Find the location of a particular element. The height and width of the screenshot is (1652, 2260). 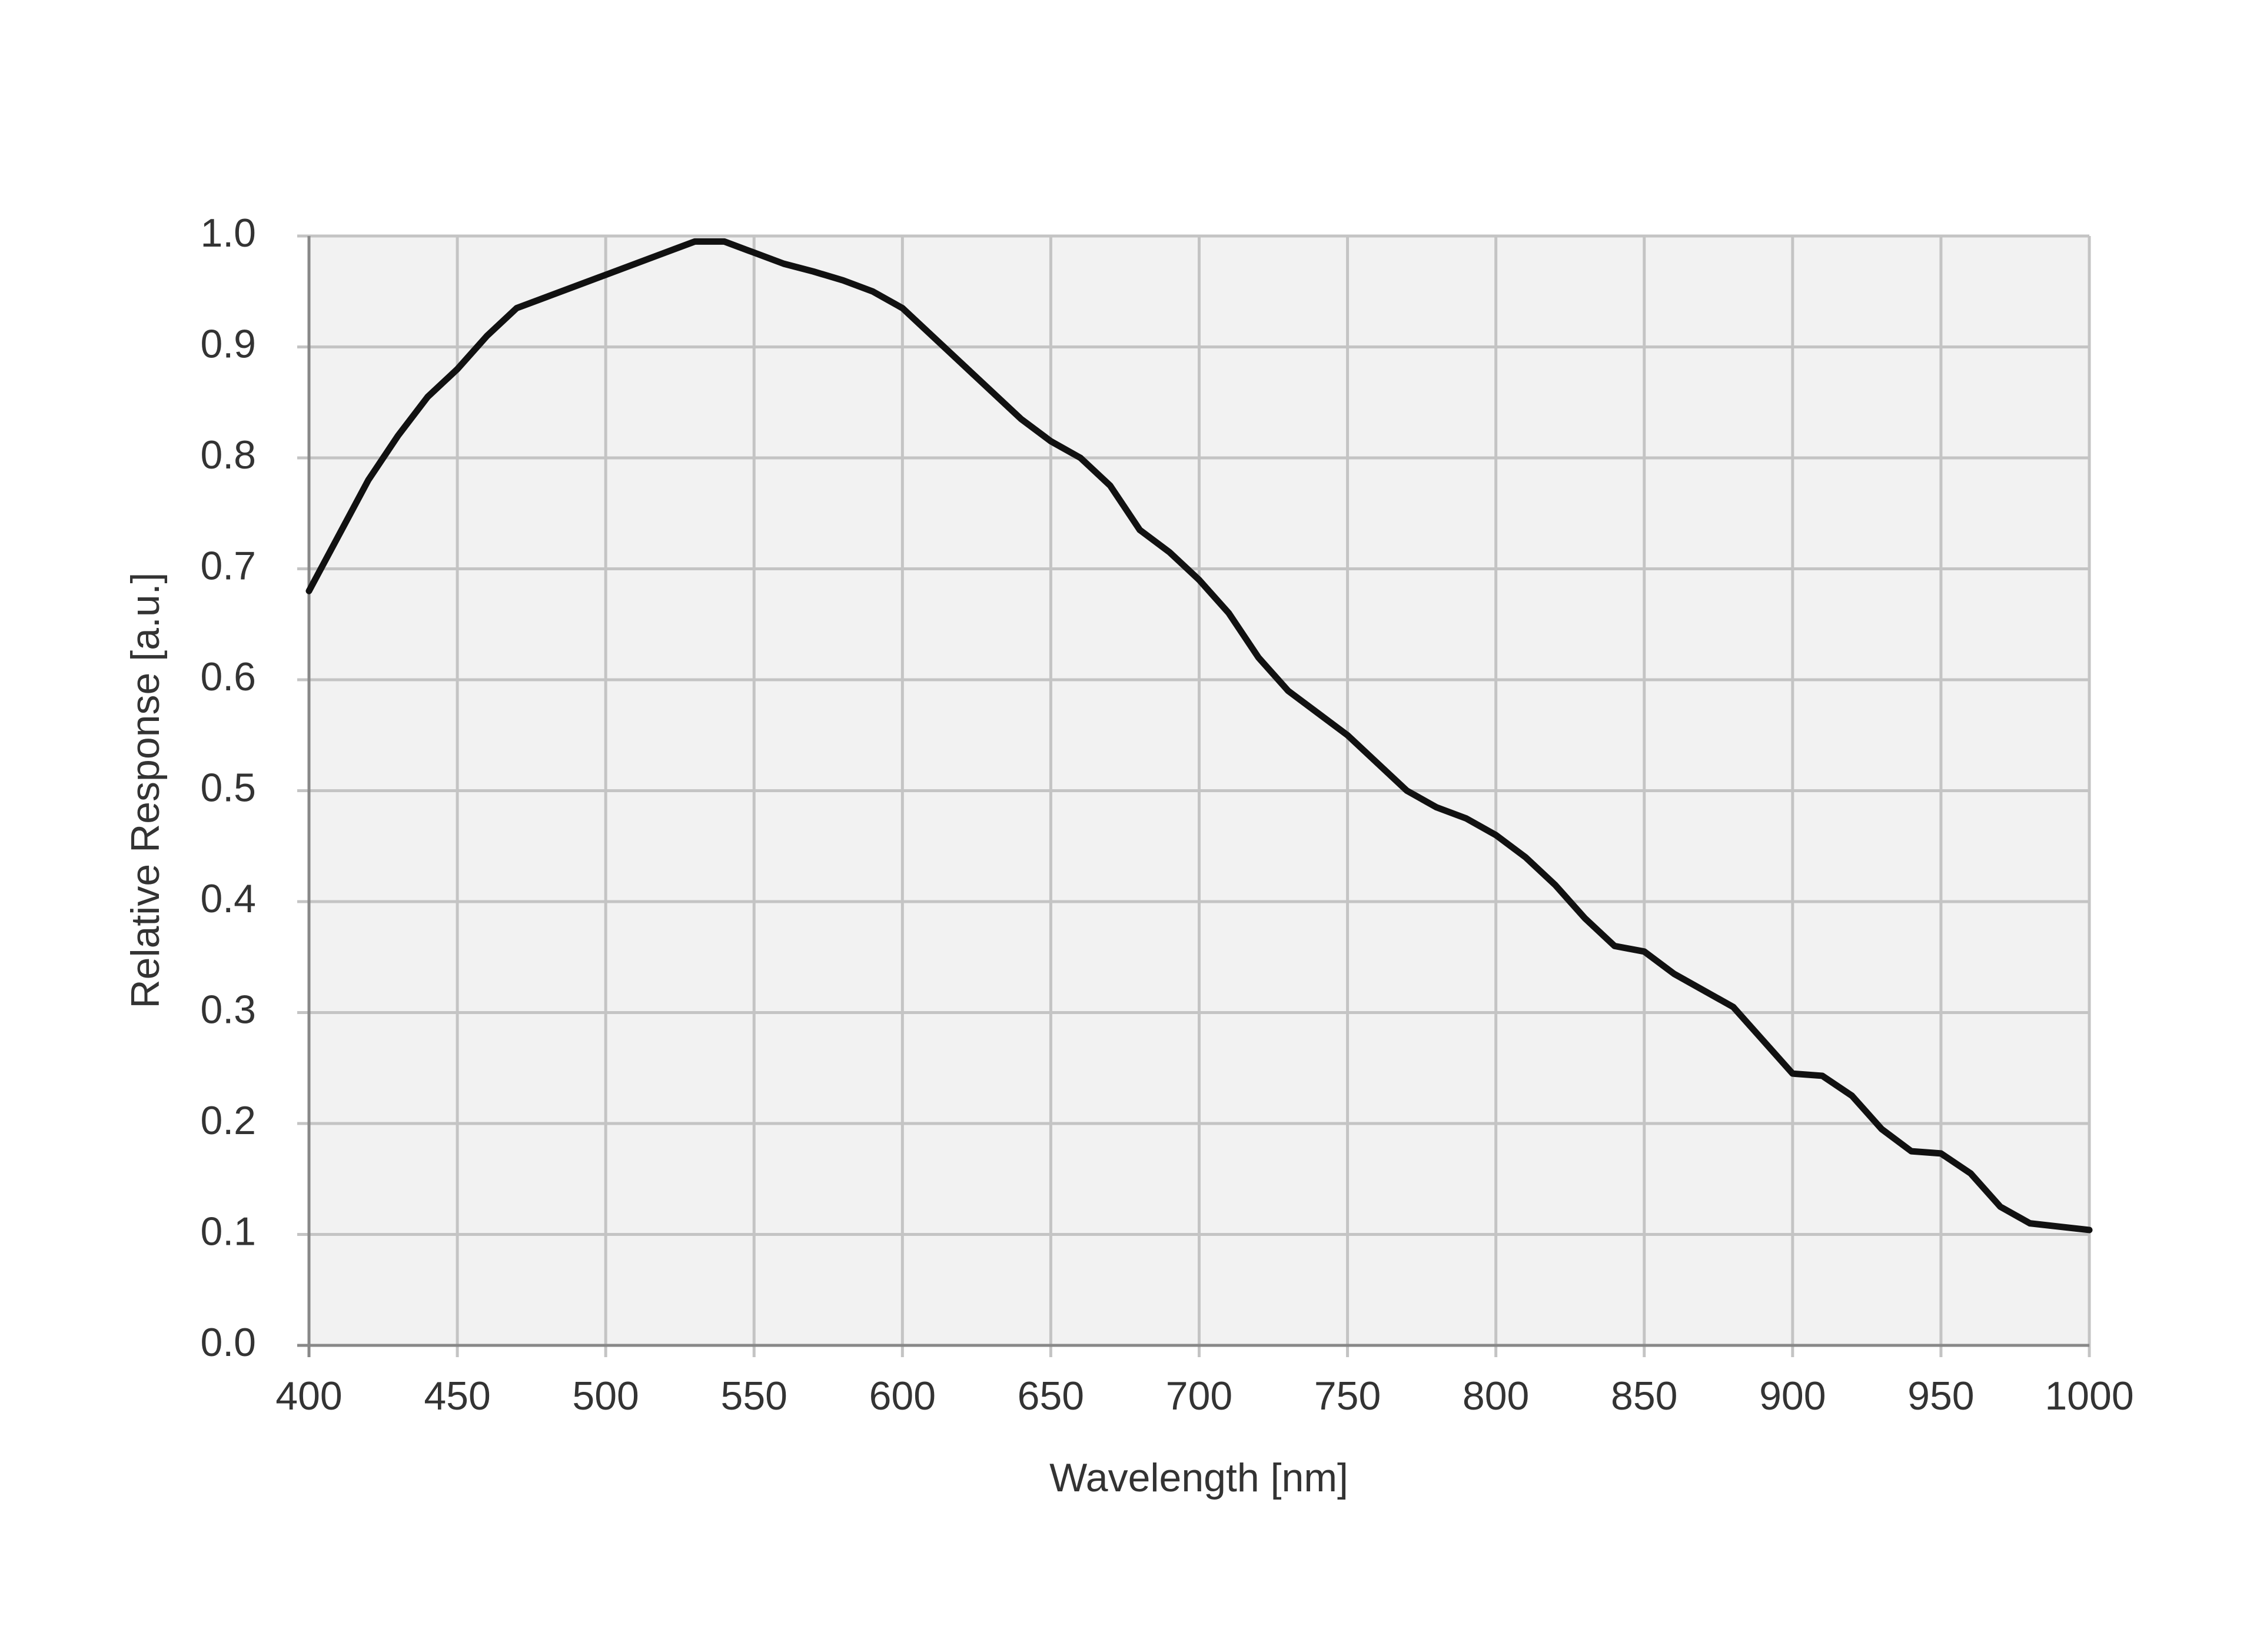

y-tick-label: 0.0 is located at coordinates (228, 1342).